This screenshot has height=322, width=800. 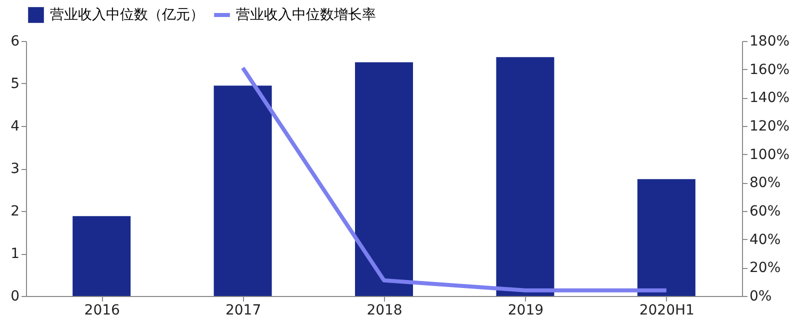 I want to click on y2-tick-label: 40%, so click(x=765, y=240).